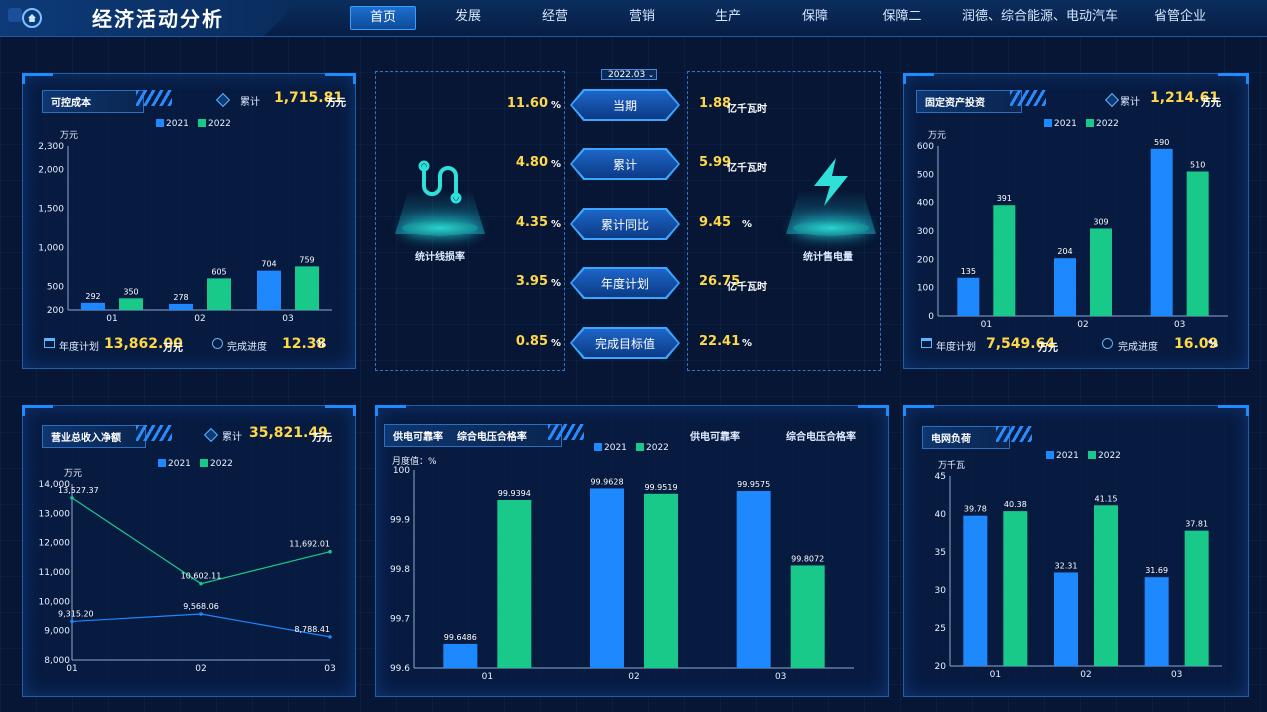 The image size is (1267, 712). I want to click on metric-button: 年度计划, so click(625, 283).